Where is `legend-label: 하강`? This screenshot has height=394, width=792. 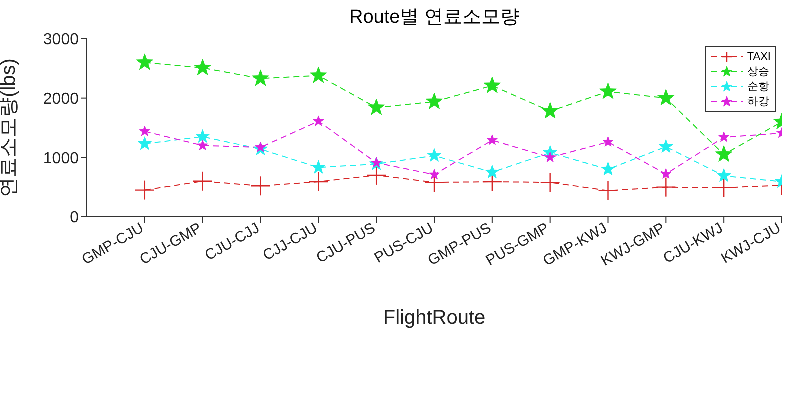
legend-label: 하강 is located at coordinates (758, 102).